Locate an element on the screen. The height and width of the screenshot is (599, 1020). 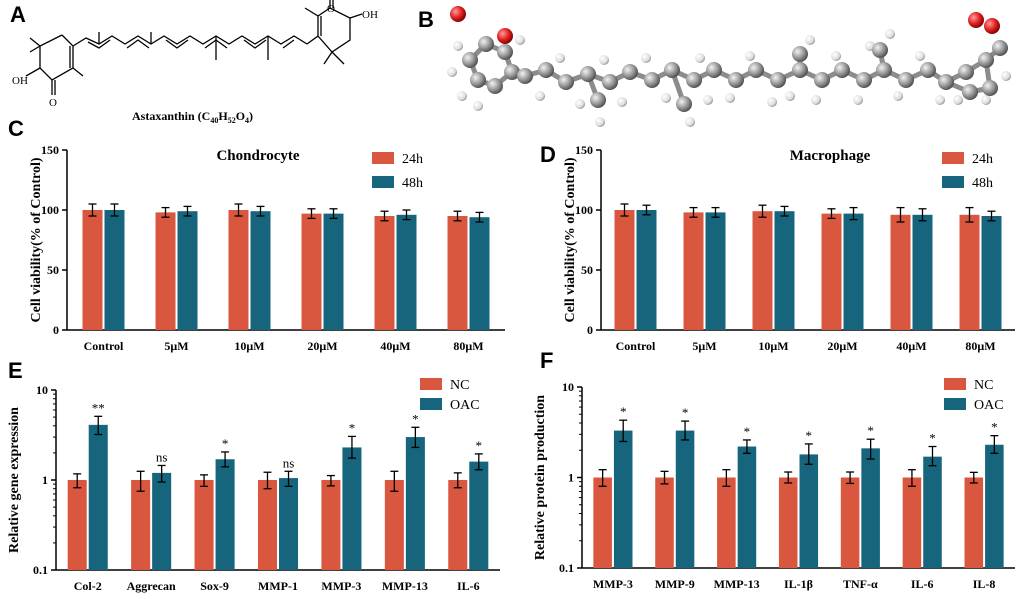
y-tick-label: 50 is located at coordinates (53, 270).